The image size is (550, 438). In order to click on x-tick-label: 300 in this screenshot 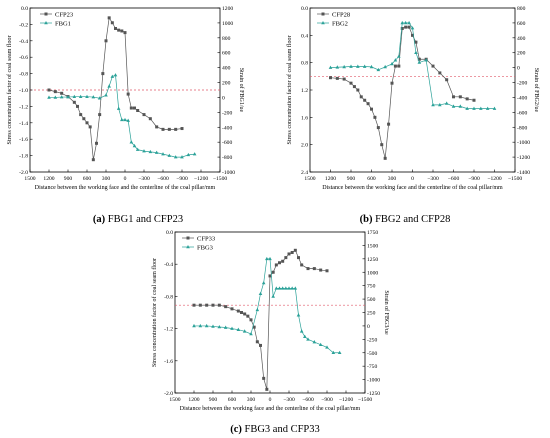, I will do `click(106, 179)`.